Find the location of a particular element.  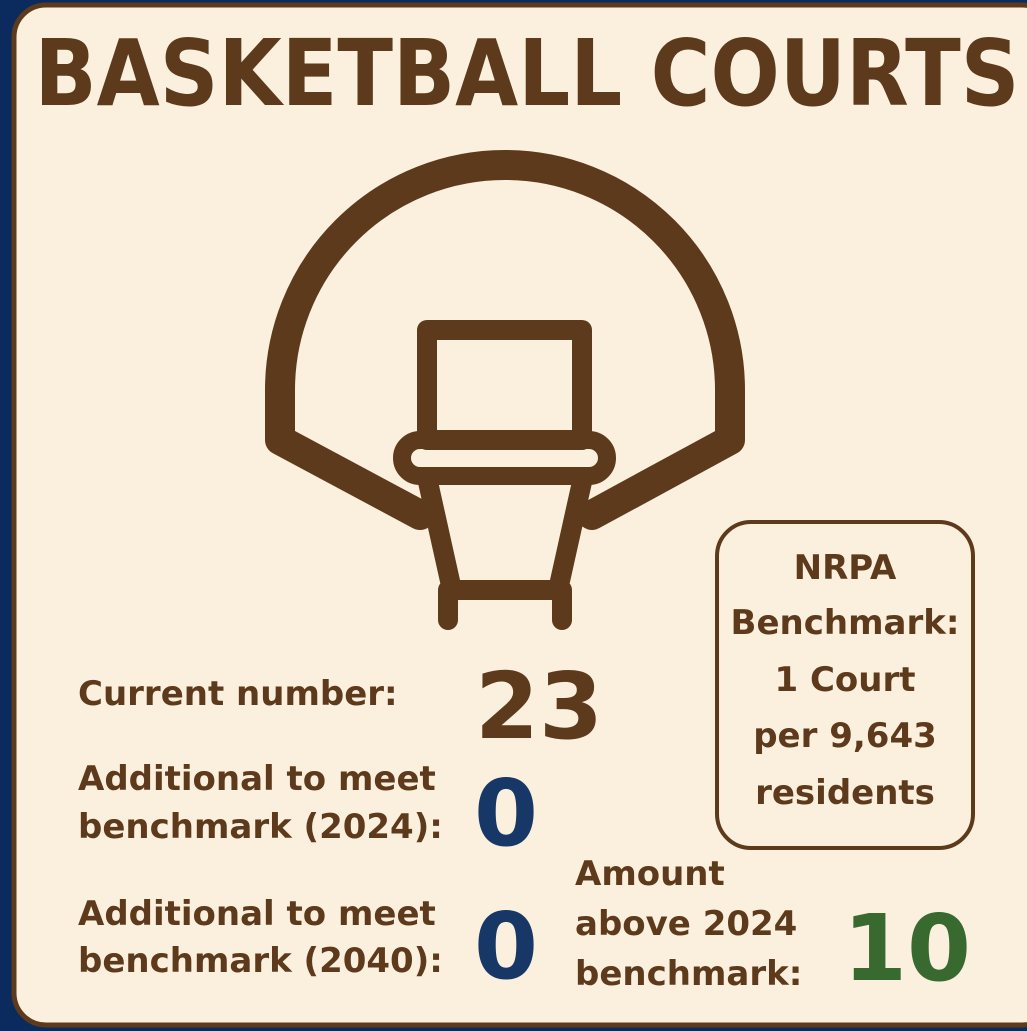

title: BASKETBALL COURTS is located at coordinates (527, 73).